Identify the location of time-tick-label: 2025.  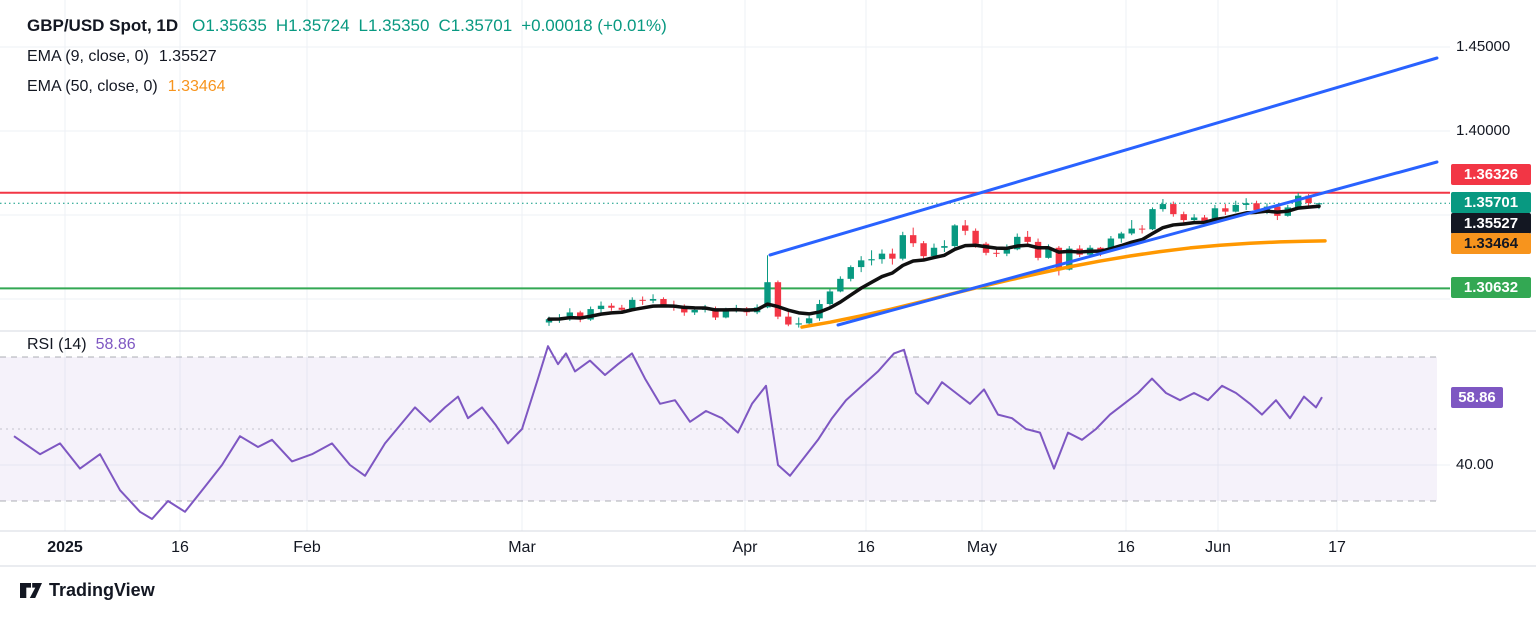
(65, 547).